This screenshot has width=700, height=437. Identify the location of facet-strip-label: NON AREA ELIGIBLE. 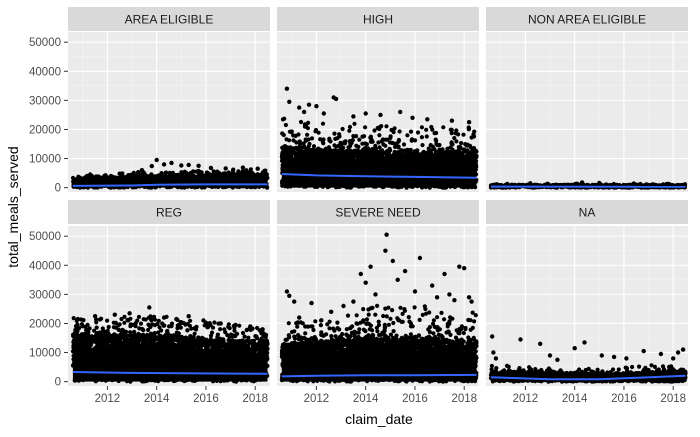
(587, 20).